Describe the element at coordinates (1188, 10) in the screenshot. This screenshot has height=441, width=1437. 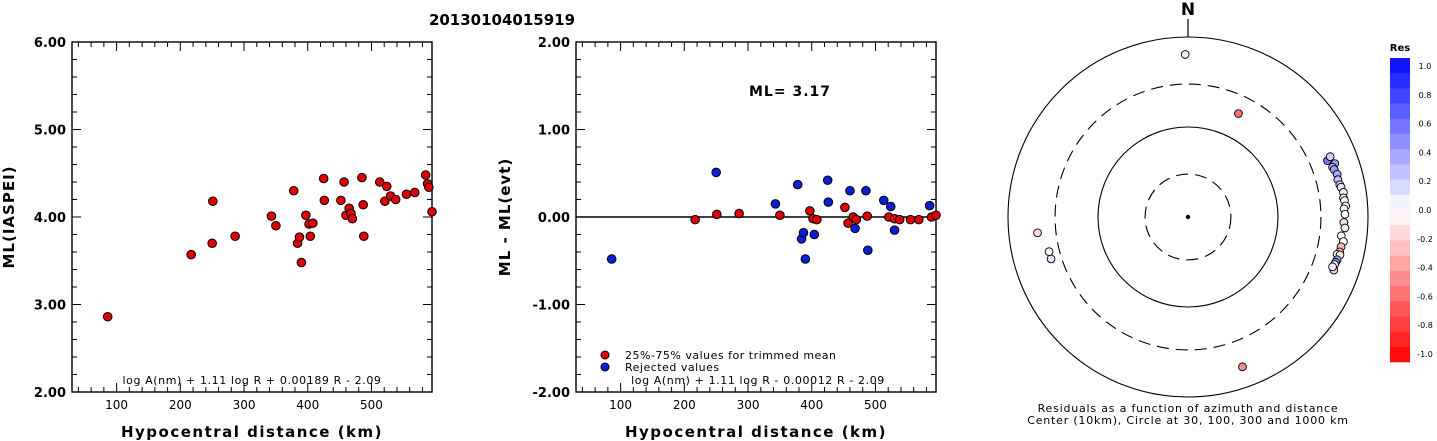
I see `north-label: N` at that location.